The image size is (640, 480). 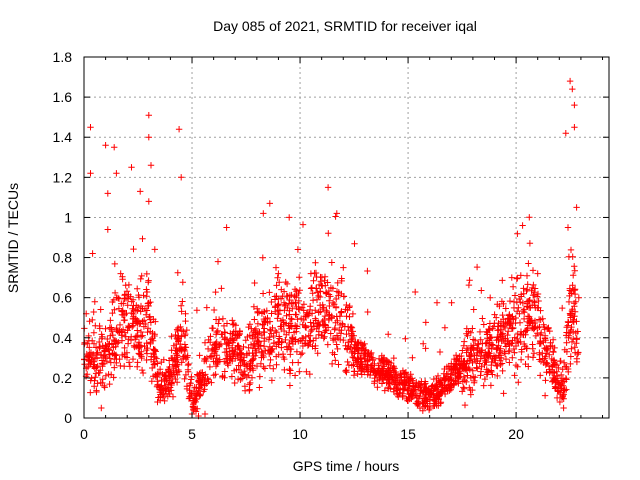 I want to click on x-tick-label: 0, so click(x=84, y=434).